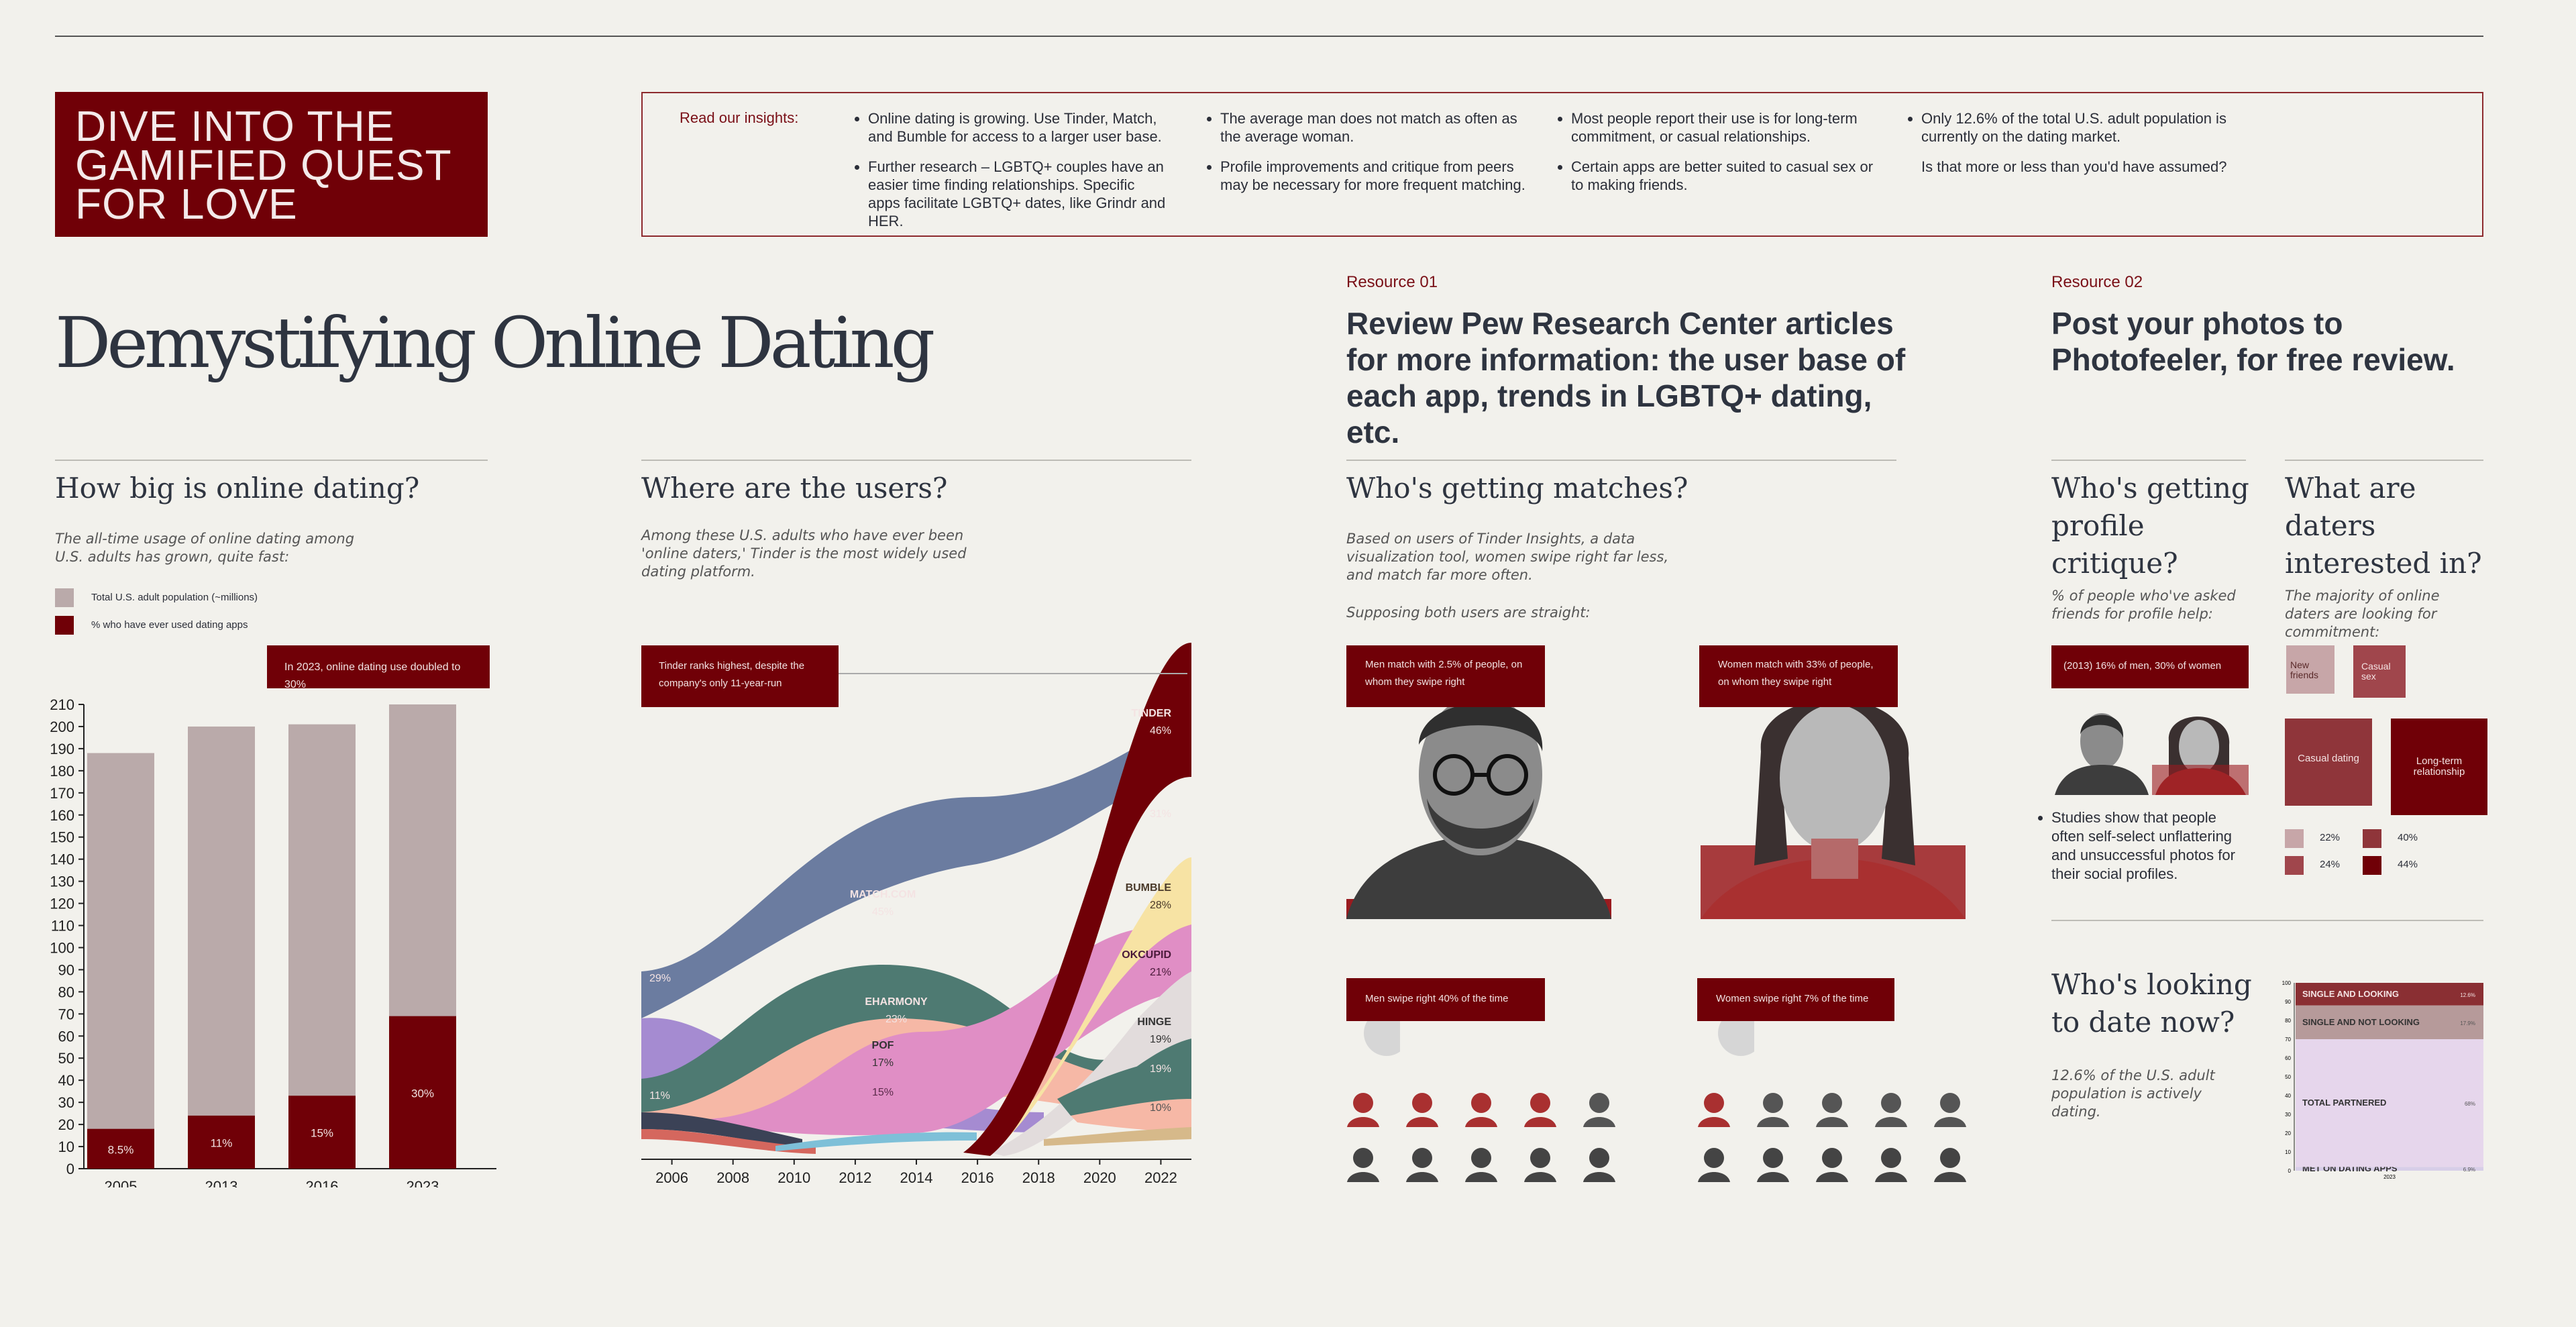  I want to click on bar-data-label: 30%, so click(422, 1093).